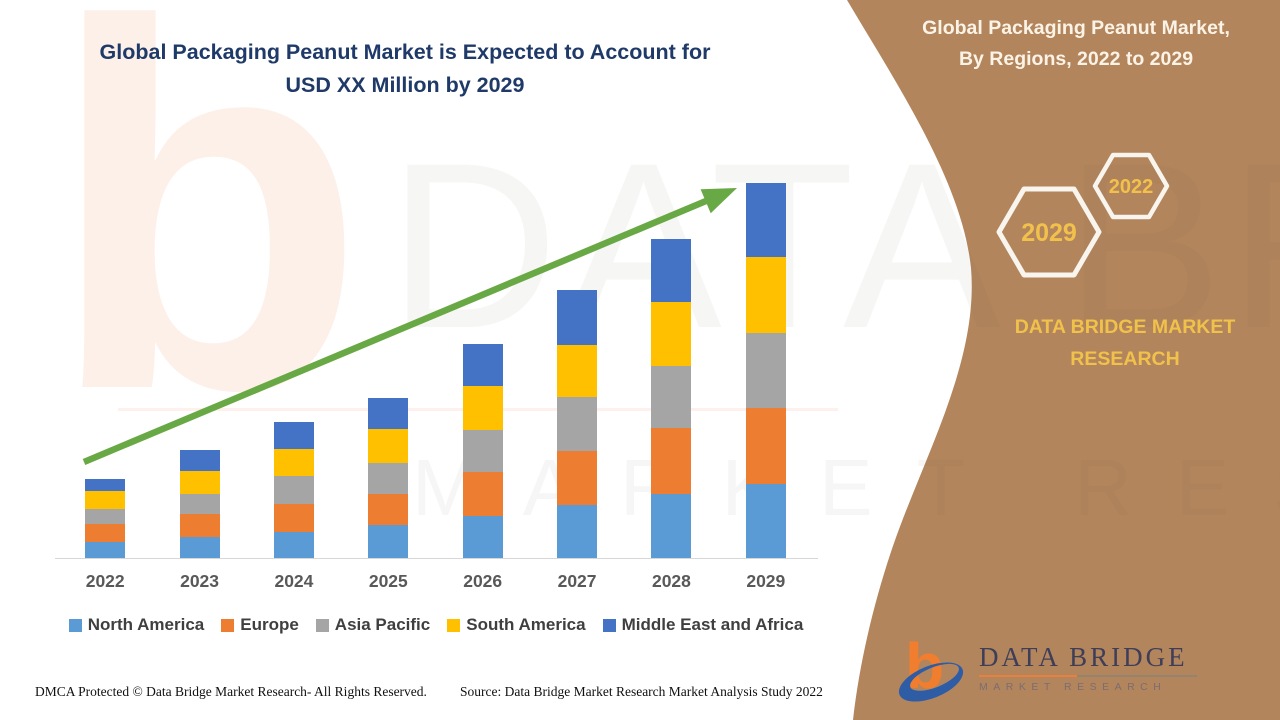  What do you see at coordinates (1125, 343) in the screenshot?
I see `brand-name-text: DATA BRIDGE MARKET RESEARCH` at bounding box center [1125, 343].